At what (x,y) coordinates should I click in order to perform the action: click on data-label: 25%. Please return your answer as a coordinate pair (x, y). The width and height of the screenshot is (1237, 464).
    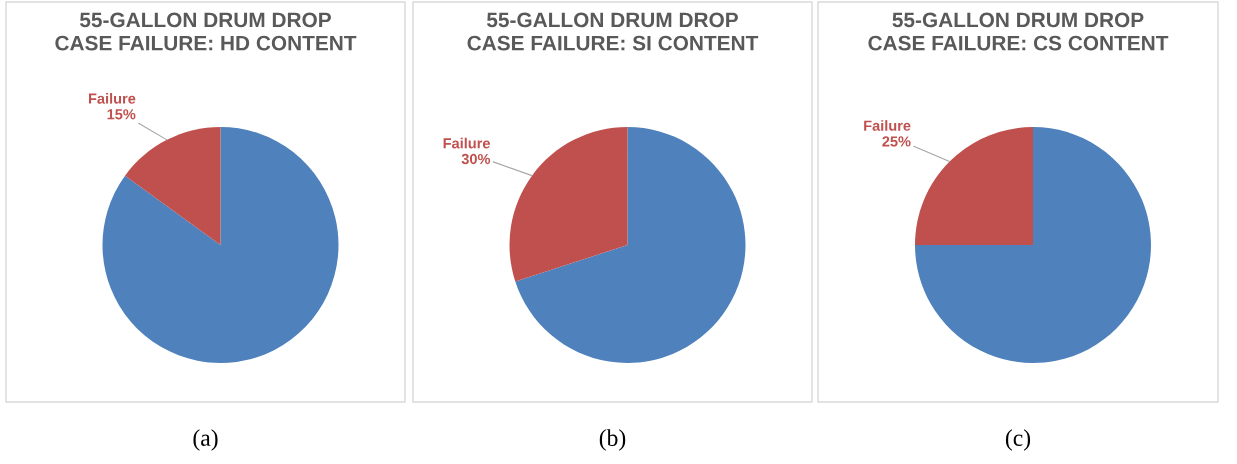
    Looking at the image, I should click on (896, 141).